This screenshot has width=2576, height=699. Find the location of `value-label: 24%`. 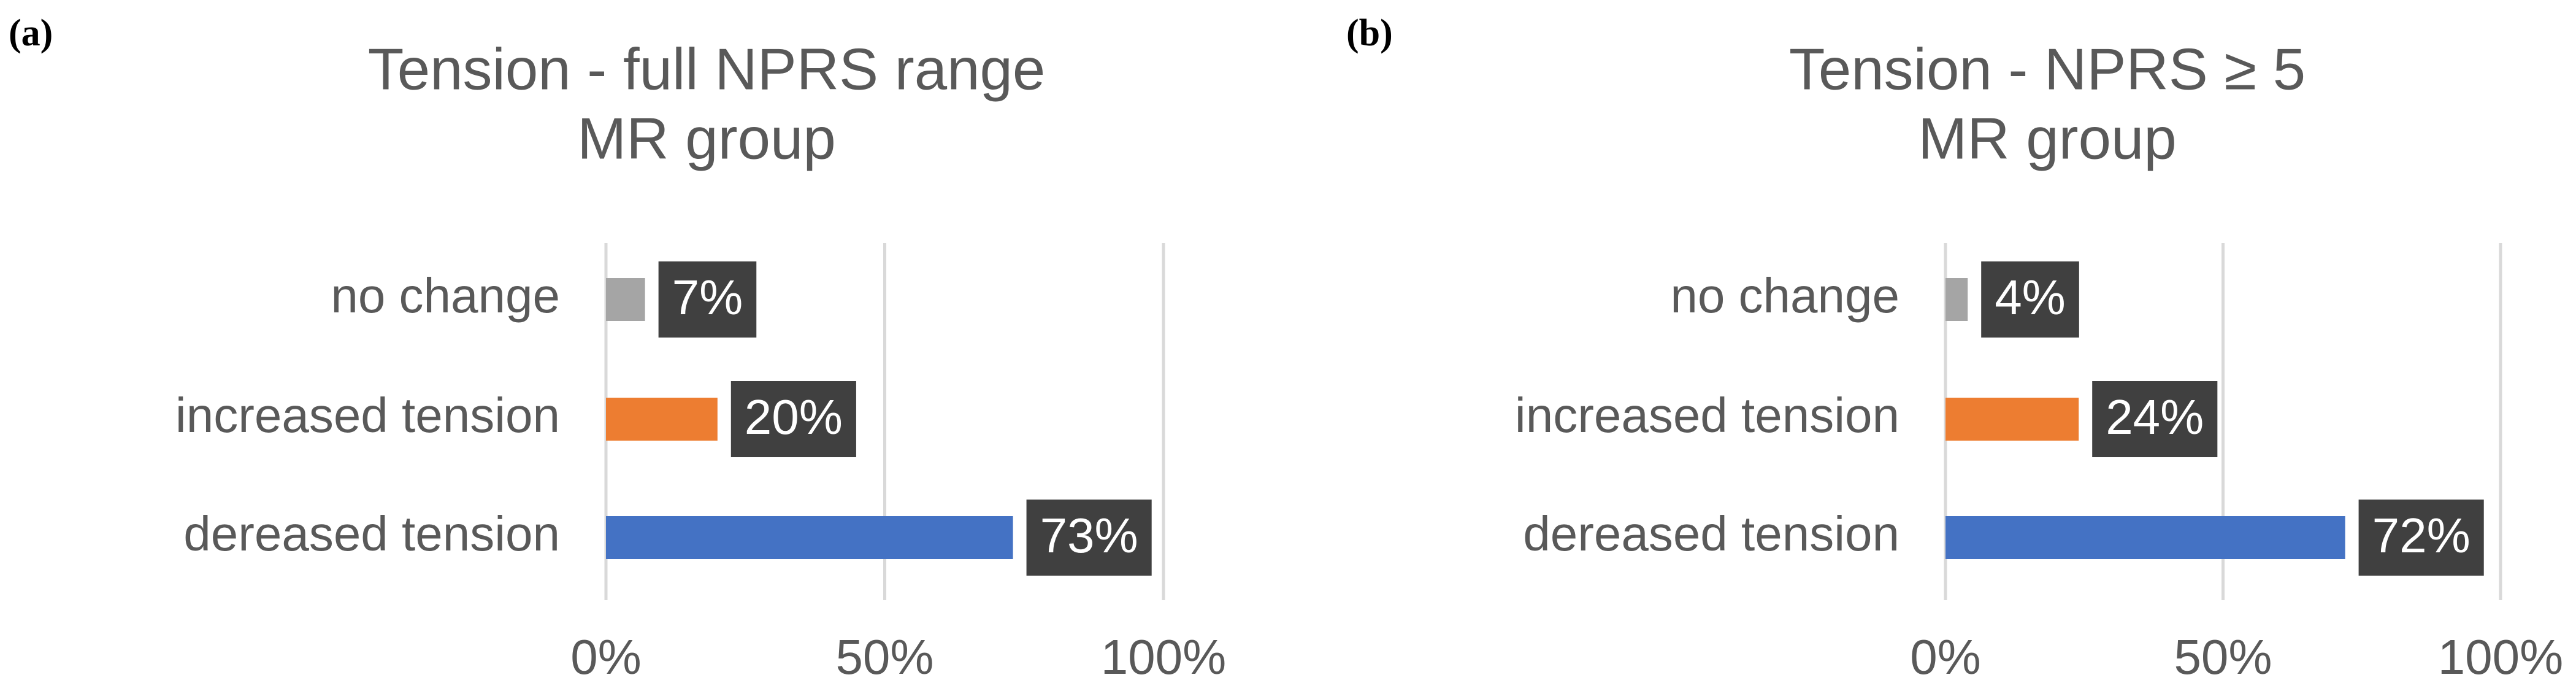

value-label: 24% is located at coordinates (2155, 417).